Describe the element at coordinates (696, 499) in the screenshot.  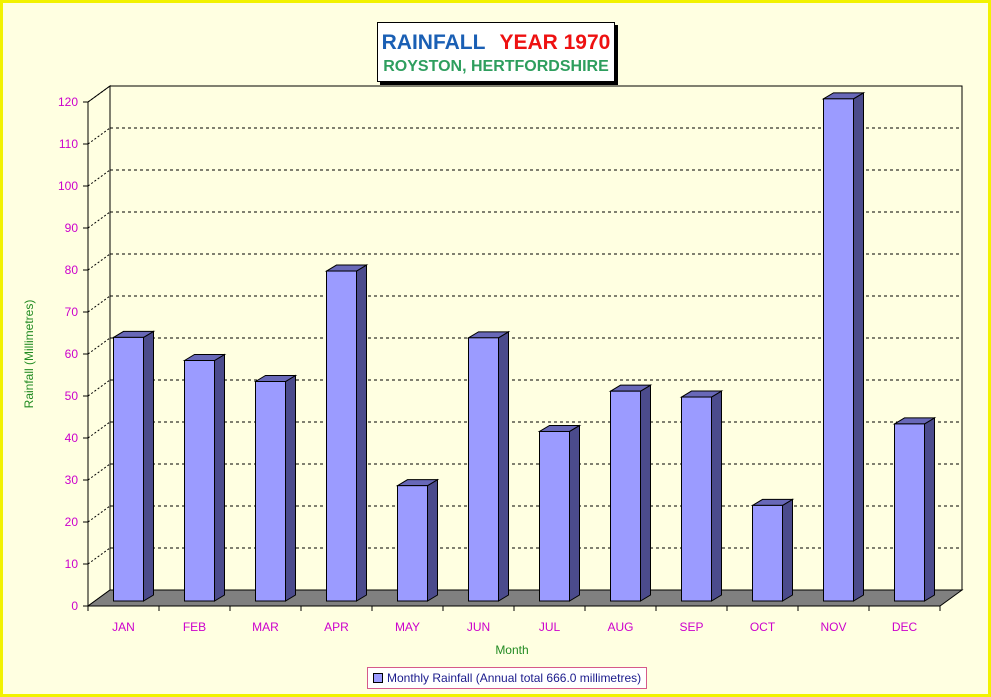
I see `bar-sep` at that location.